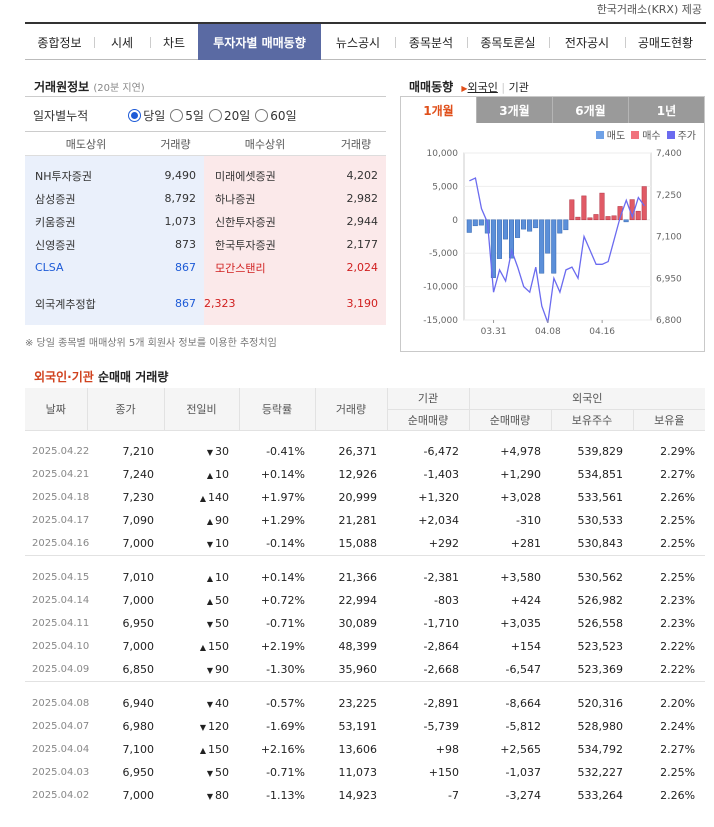 Image resolution: width=714 pixels, height=827 pixels. I want to click on cell-volume: 11,073, so click(358, 772).